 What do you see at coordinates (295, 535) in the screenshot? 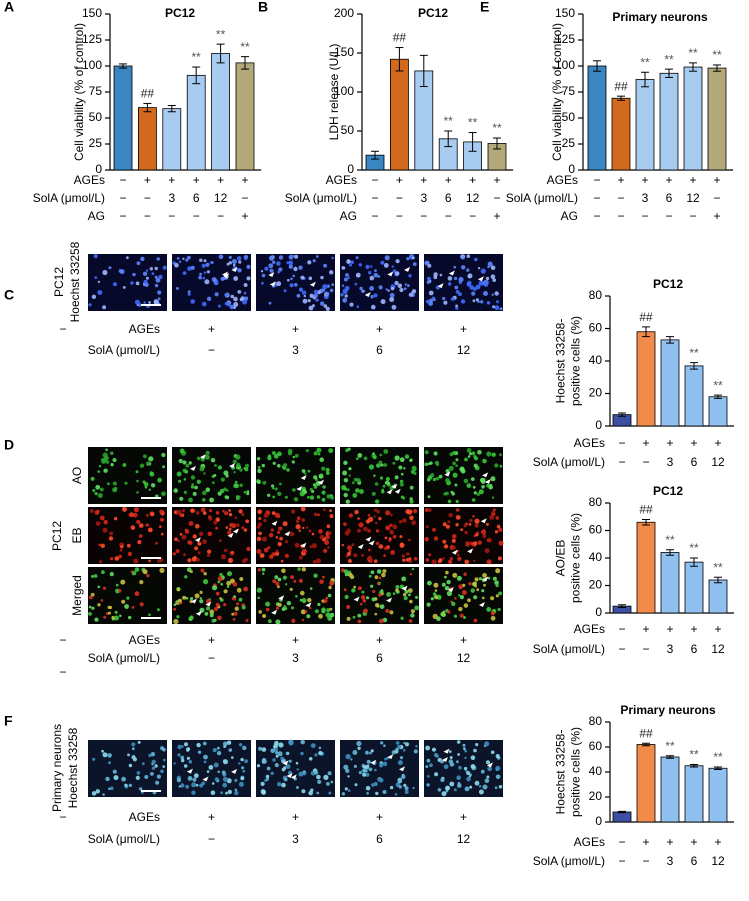
I see `micrograph` at bounding box center [295, 535].